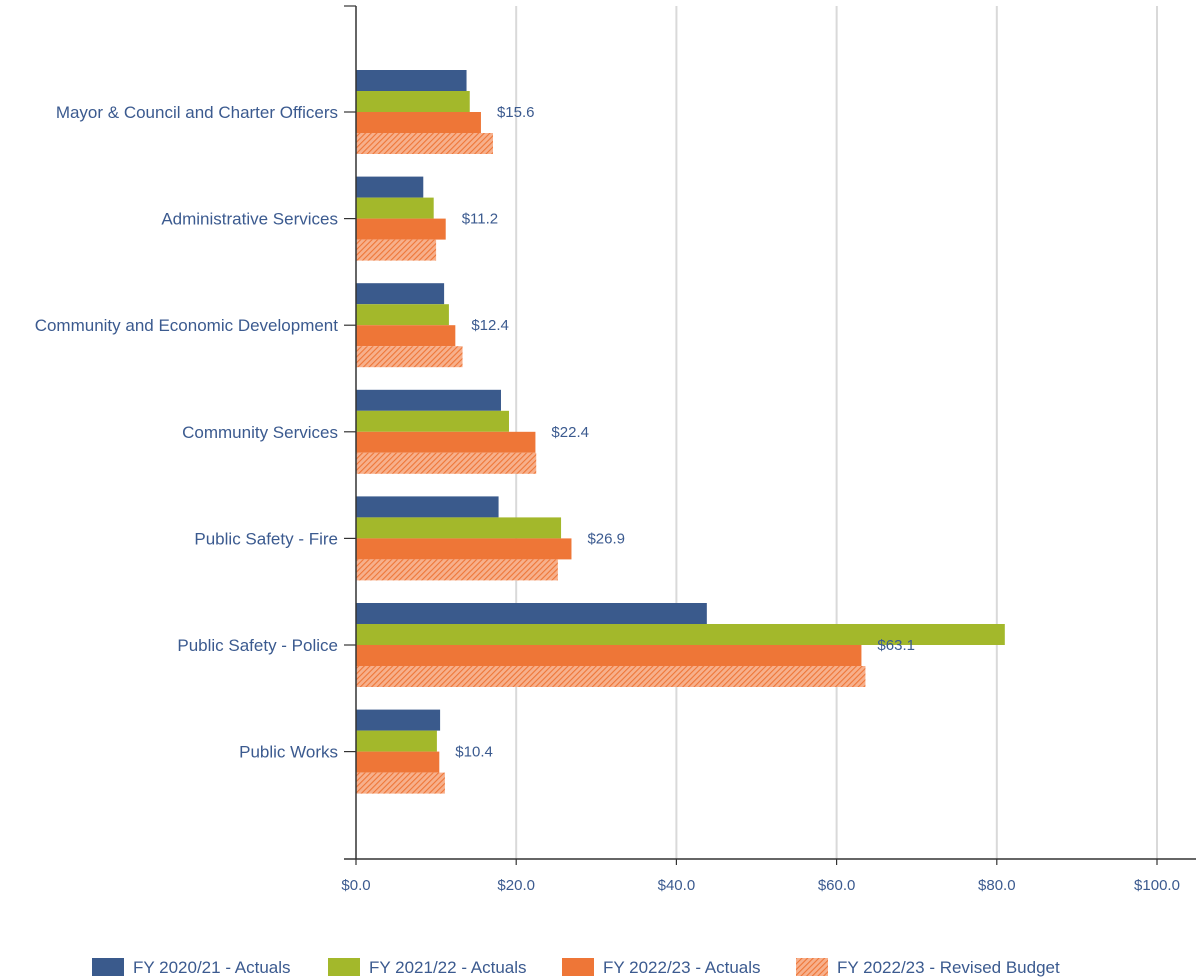 This screenshot has height=980, width=1196. I want to click on category-label: Public Safety - Police, so click(257, 645).